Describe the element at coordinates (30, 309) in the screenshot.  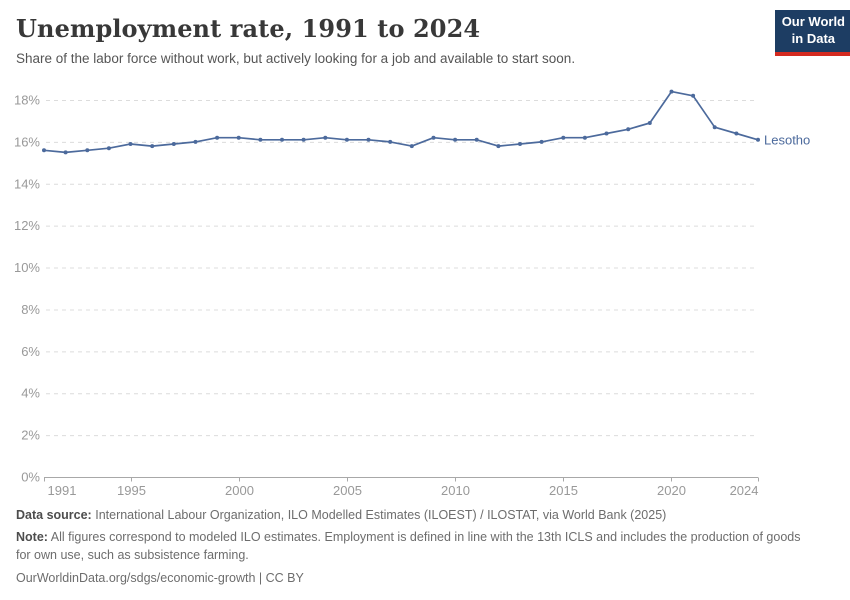
I see `y-tick-label: 8%` at that location.